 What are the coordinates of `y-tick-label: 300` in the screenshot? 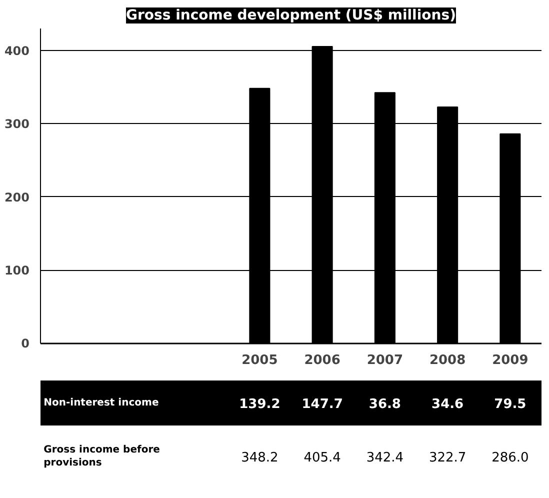 It's located at (17, 124).